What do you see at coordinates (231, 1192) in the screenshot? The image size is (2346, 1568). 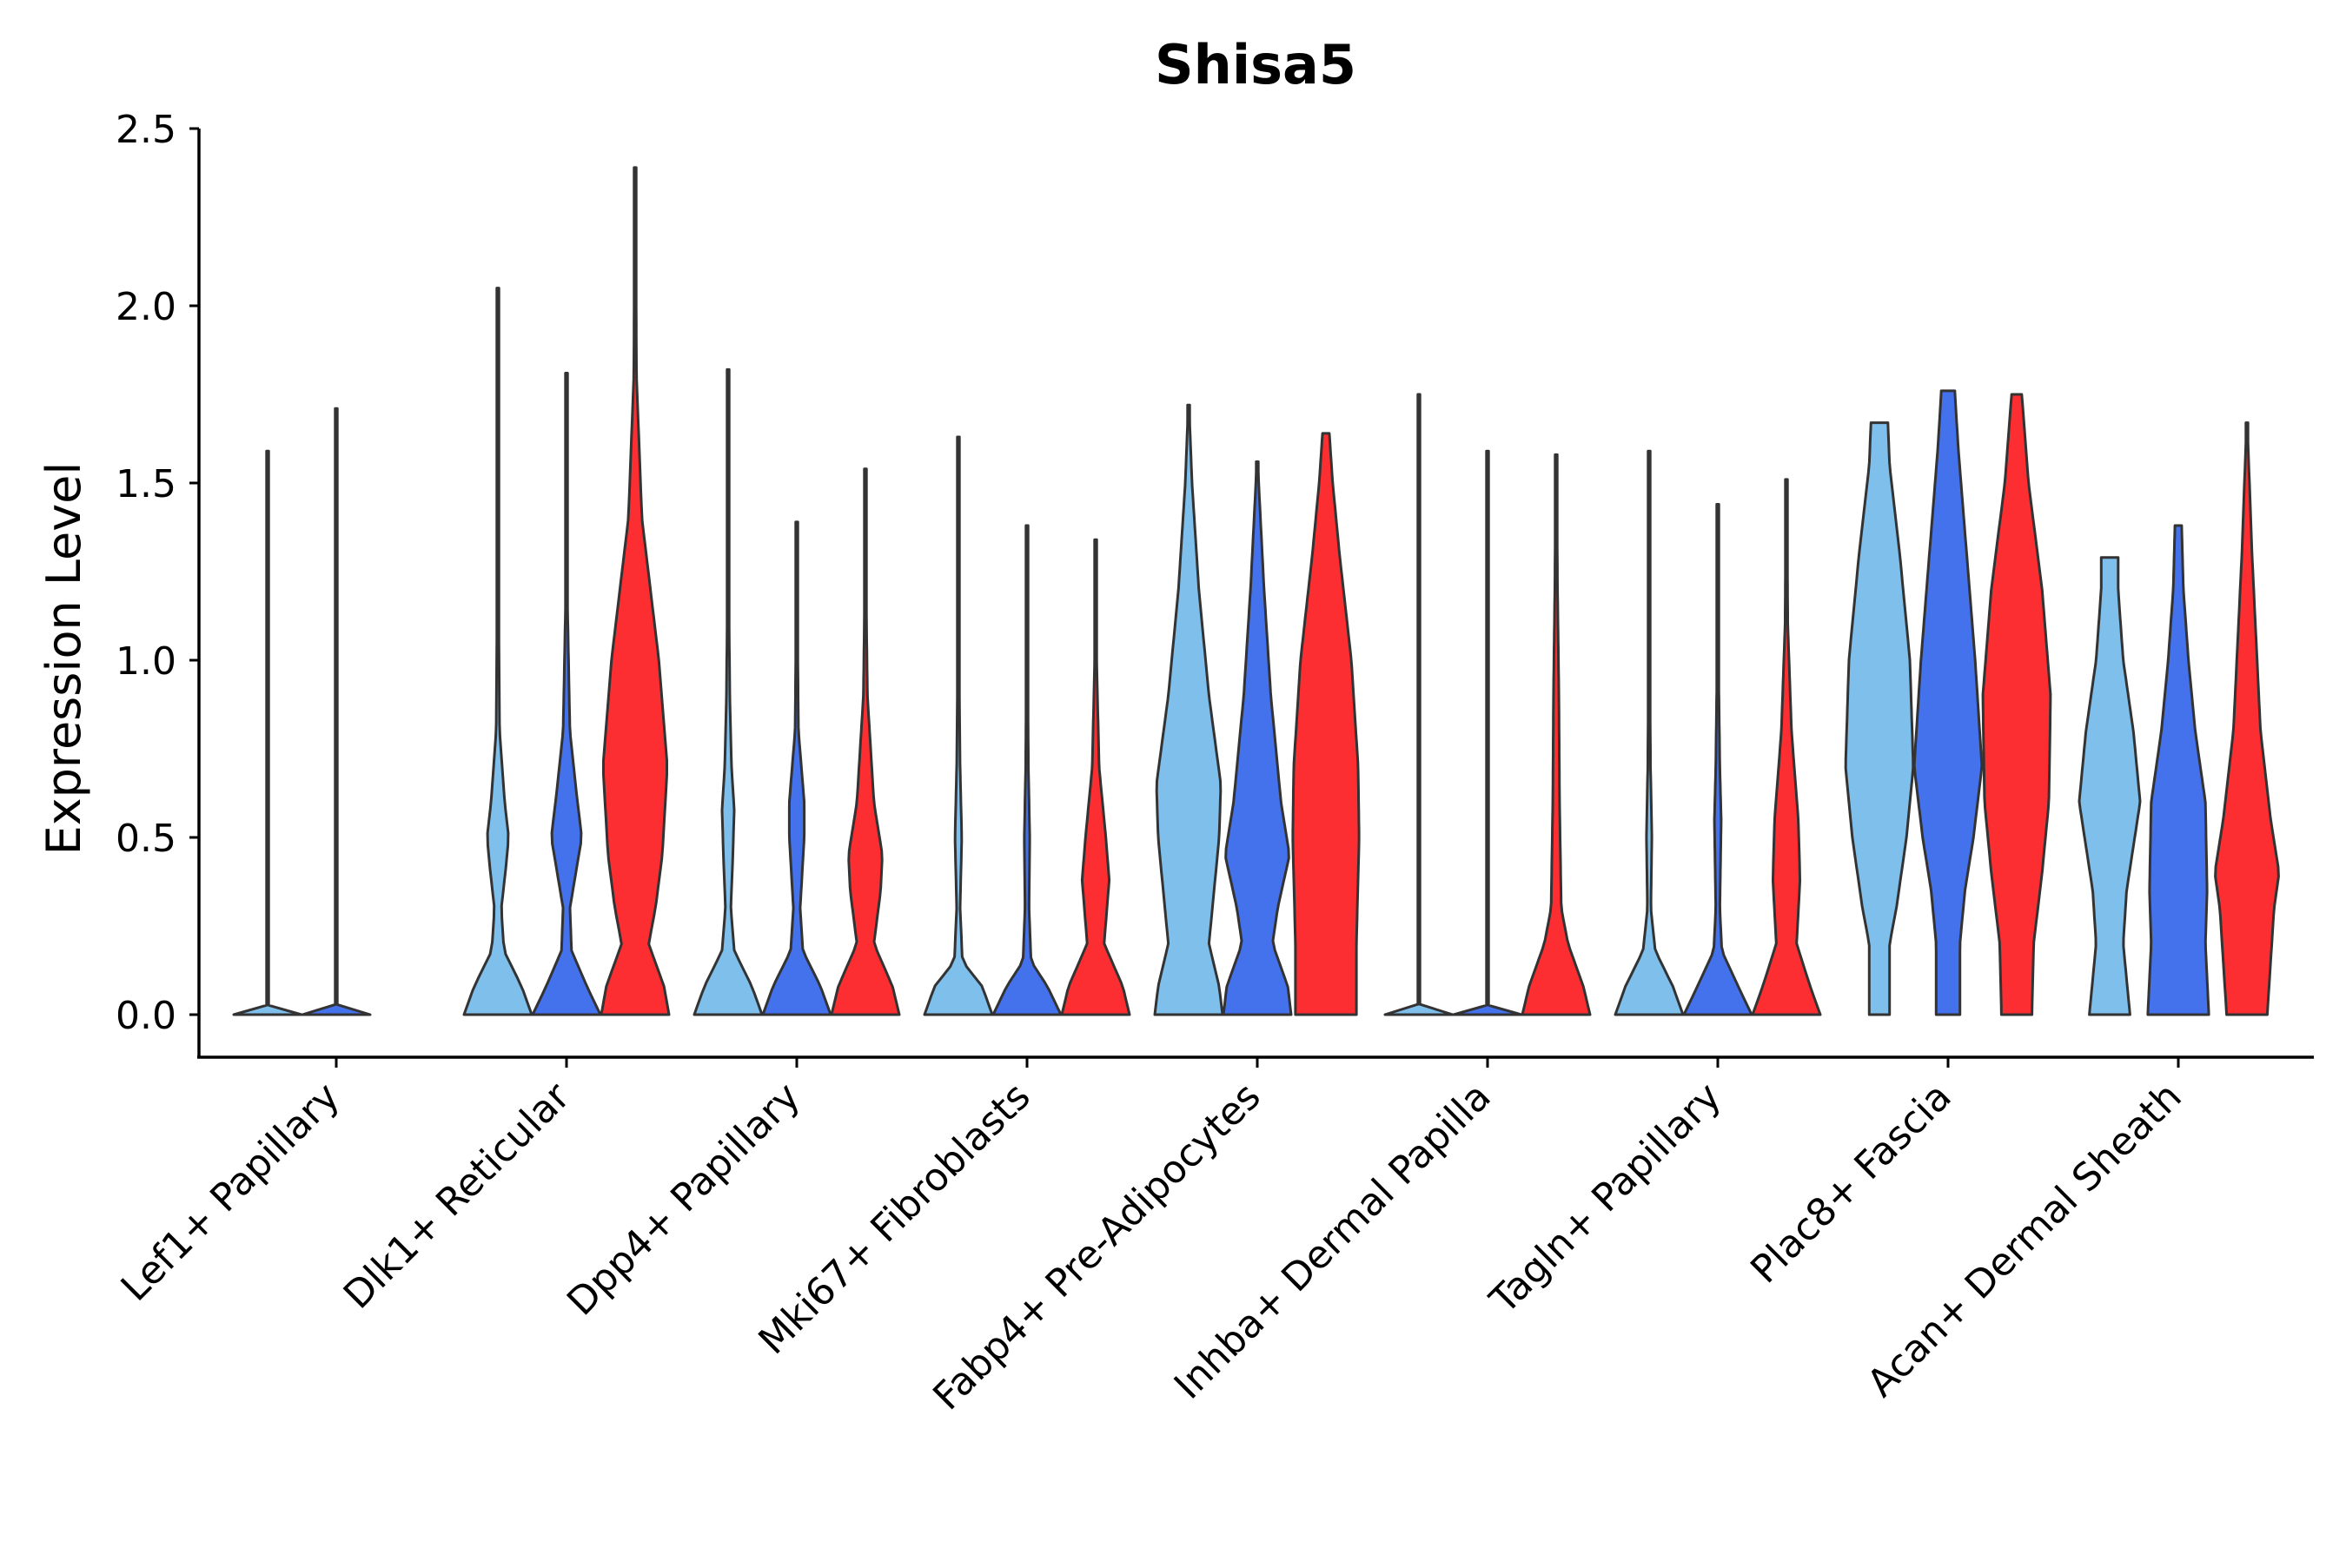 I see `x-tick-label: Lef1+ Papillary` at bounding box center [231, 1192].